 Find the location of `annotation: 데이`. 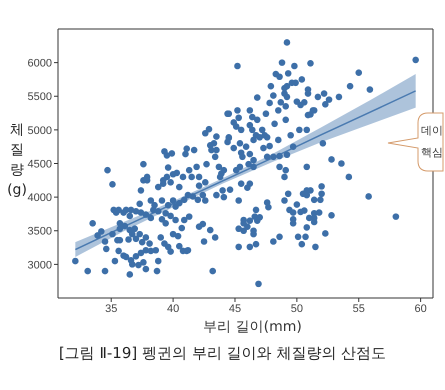

annotation: 데이 is located at coordinates (432, 130).